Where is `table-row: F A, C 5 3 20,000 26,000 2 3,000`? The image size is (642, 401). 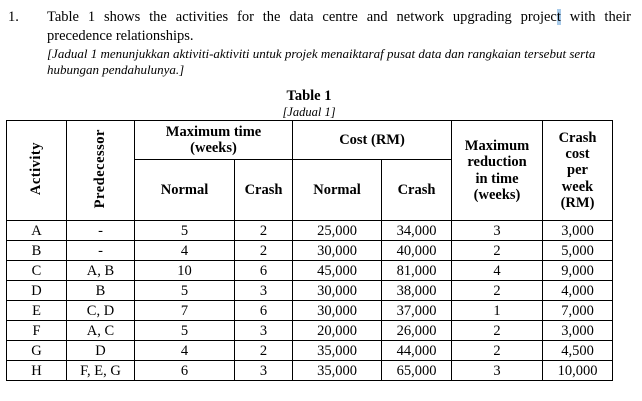
table-row: F A, C 5 3 20,000 26,000 2 3,000 is located at coordinates (310, 330).